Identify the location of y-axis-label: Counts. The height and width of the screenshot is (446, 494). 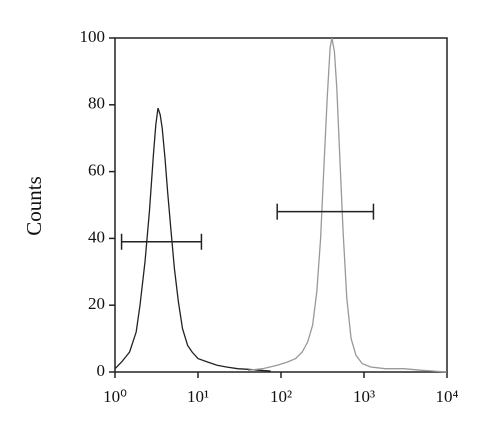
(34, 206).